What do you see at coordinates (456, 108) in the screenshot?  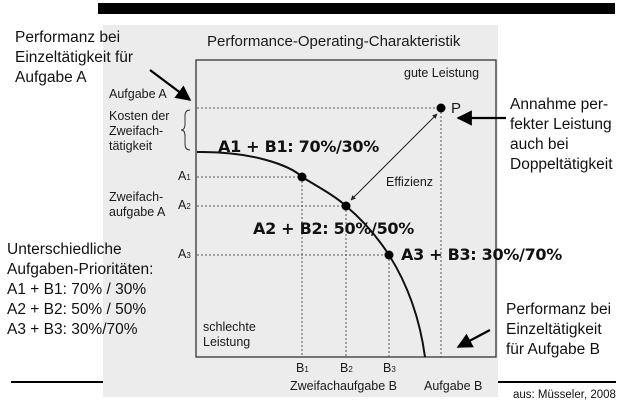 I see `perfect-point-label: P` at bounding box center [456, 108].